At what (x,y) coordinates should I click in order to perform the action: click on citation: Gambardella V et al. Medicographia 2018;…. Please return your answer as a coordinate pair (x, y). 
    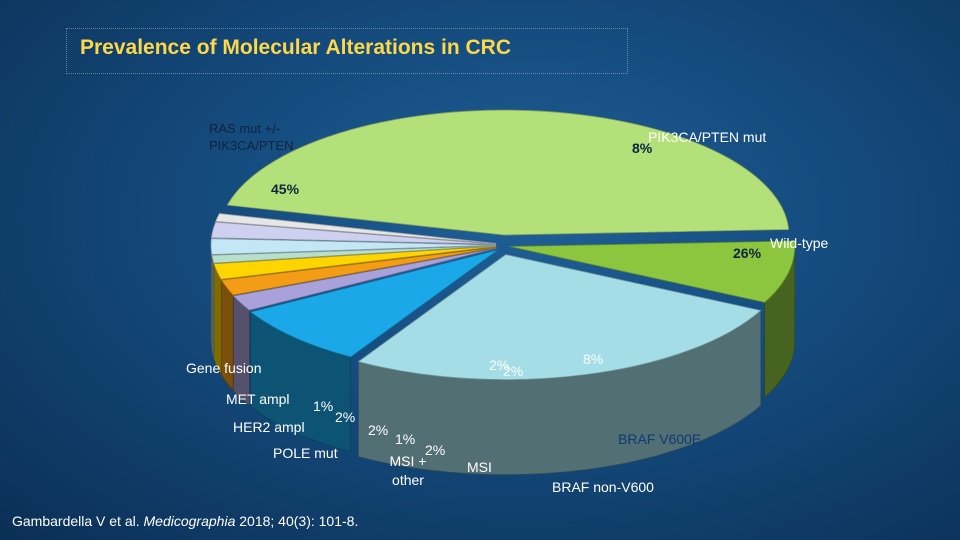
    Looking at the image, I should click on (185, 521).